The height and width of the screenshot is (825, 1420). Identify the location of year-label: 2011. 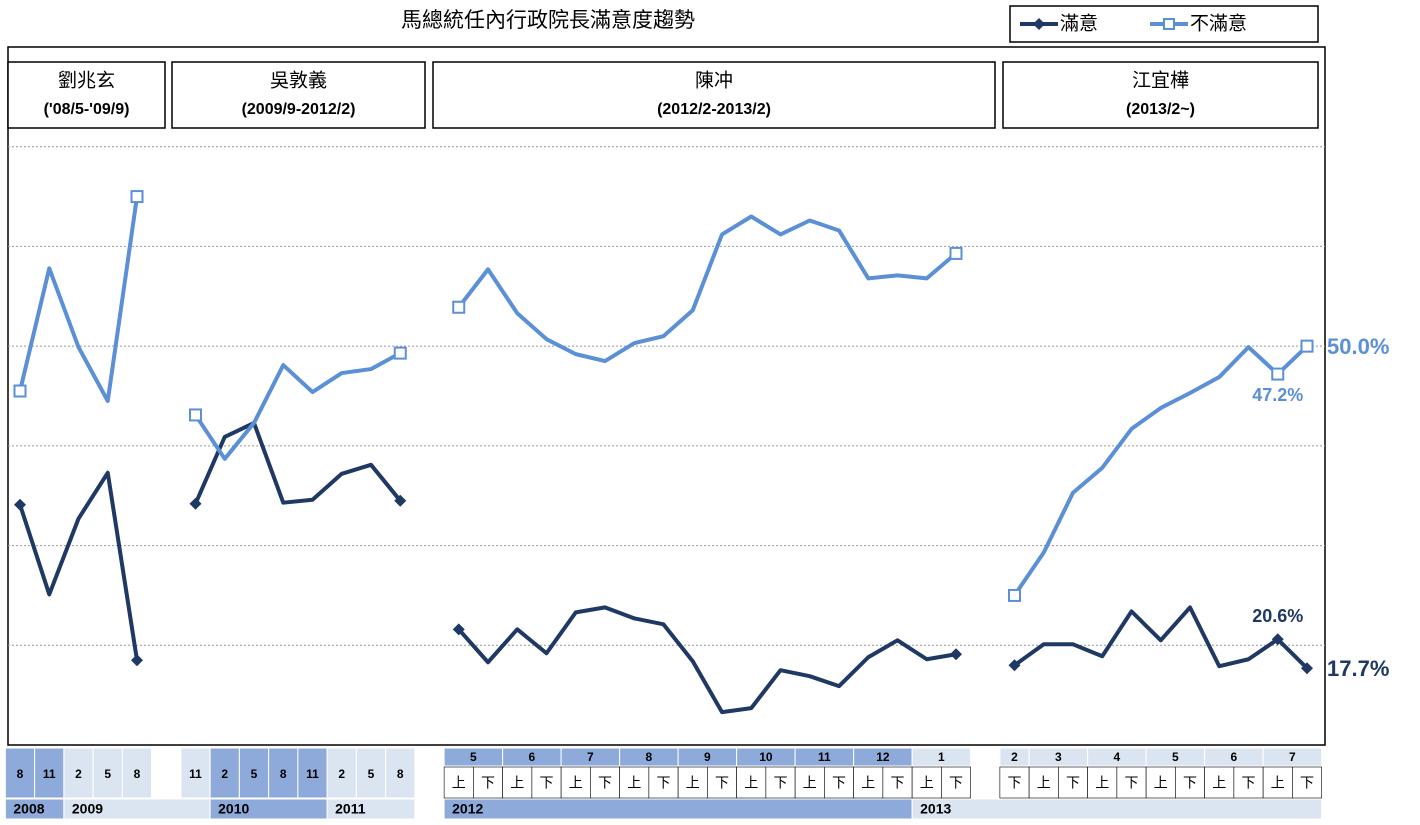
(350, 809).